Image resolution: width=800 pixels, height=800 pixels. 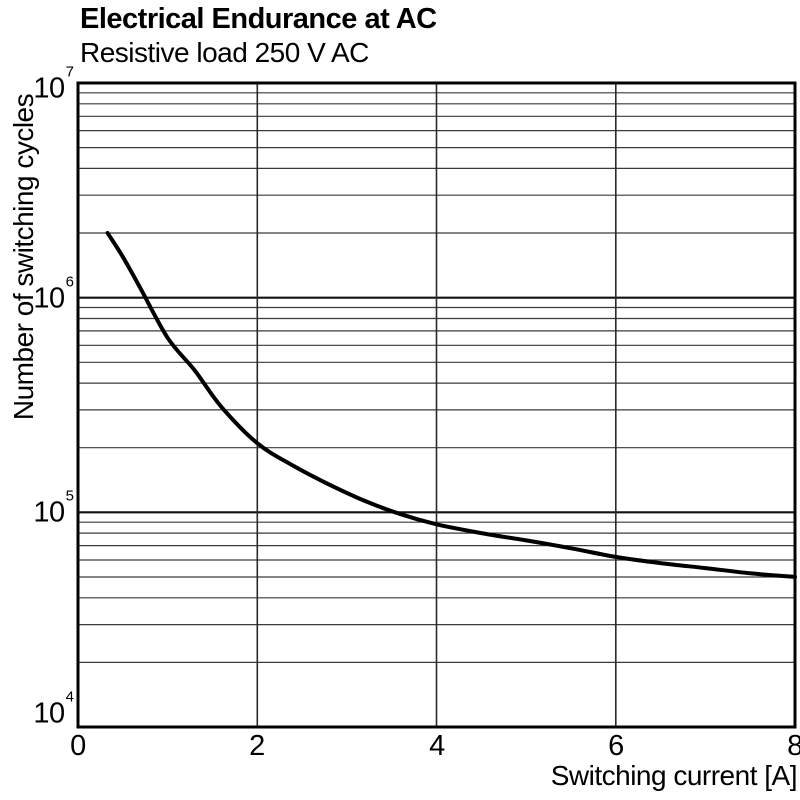 I want to click on x-tick-label-0: 0, so click(x=78, y=746).